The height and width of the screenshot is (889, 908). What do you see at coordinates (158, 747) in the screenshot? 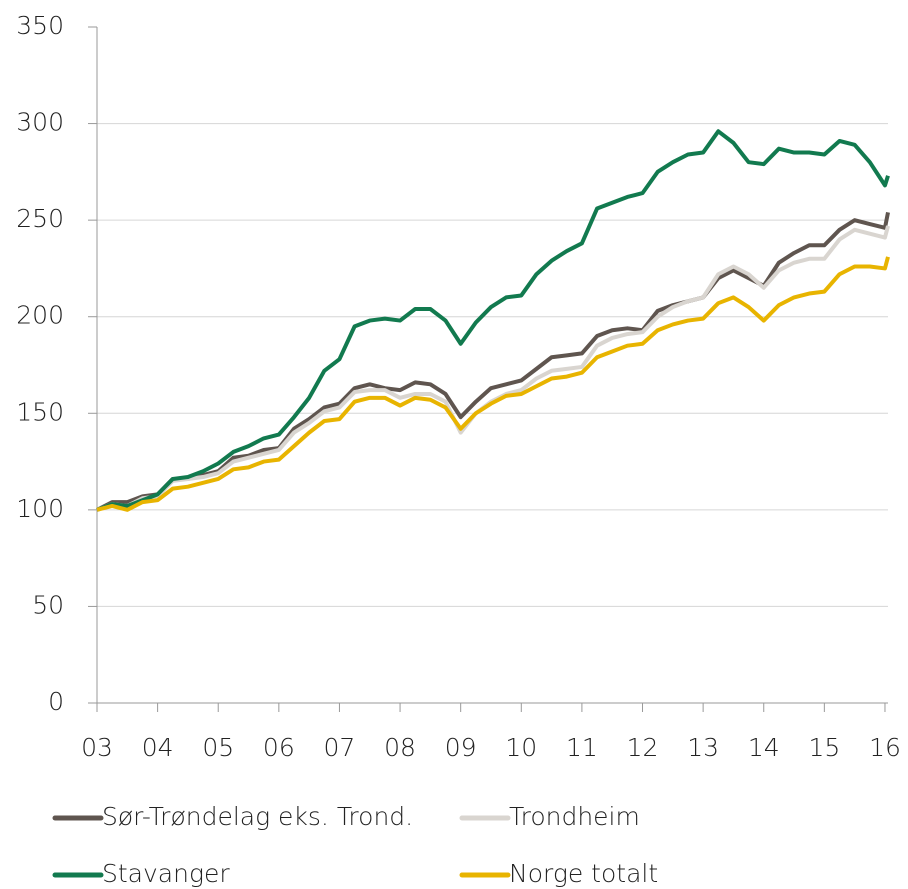
I see `x-tick-label: 04` at bounding box center [158, 747].